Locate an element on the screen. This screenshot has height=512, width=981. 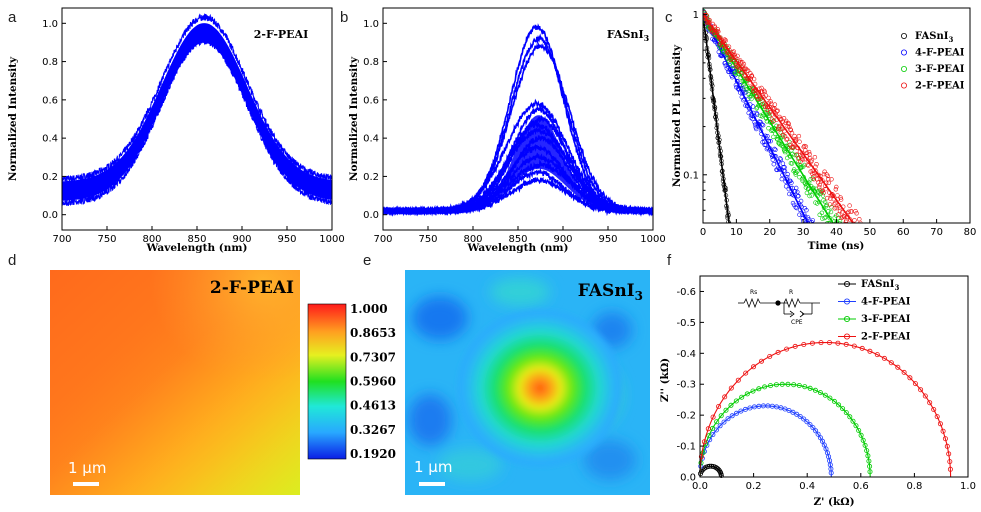
panel-letter-c: c is located at coordinates (669, 17).